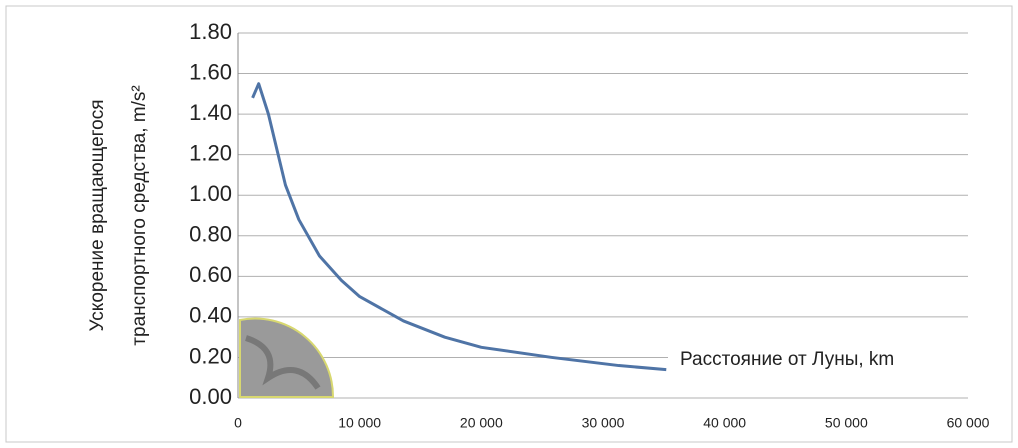  I want to click on moon-image, so click(287, 357).